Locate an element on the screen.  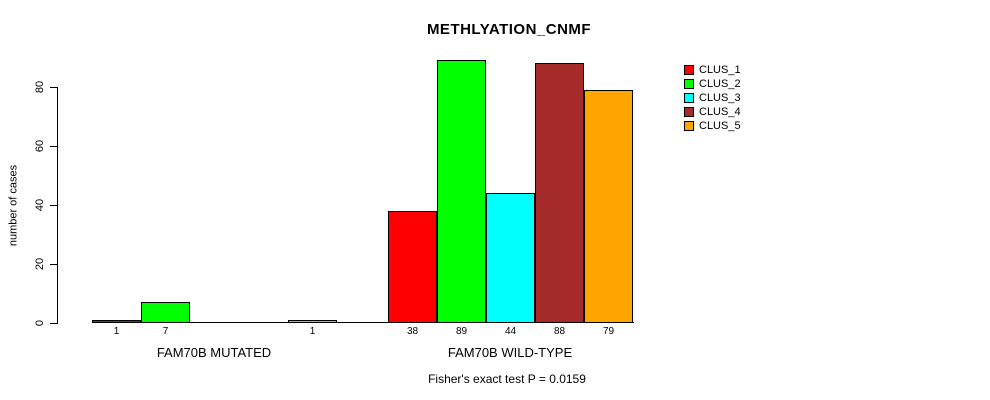
bar-value-label: 79 is located at coordinates (608, 331).